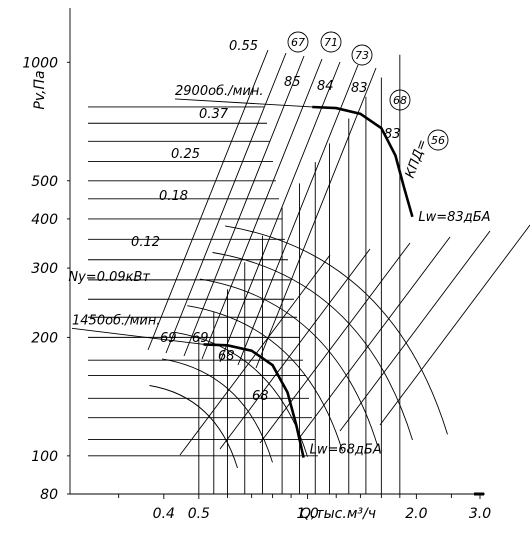  Describe the element at coordinates (346, 450) in the screenshot. I see `sound-label: Lw=68дБА` at that location.